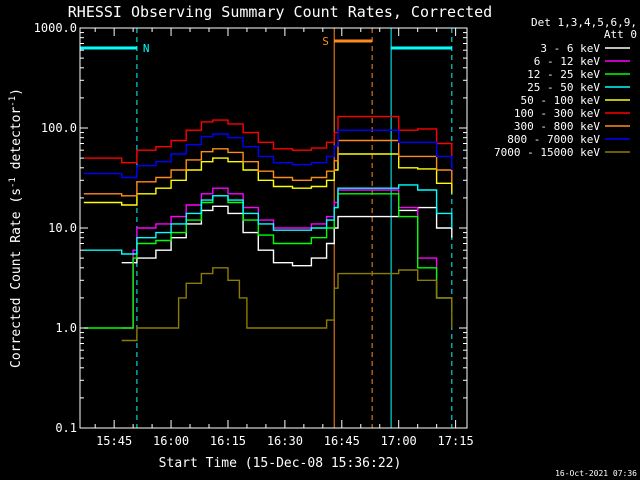 The width and height of the screenshot is (640, 480). Describe the element at coordinates (456, 441) in the screenshot. I see `x-tick-label: 17:15` at that location.